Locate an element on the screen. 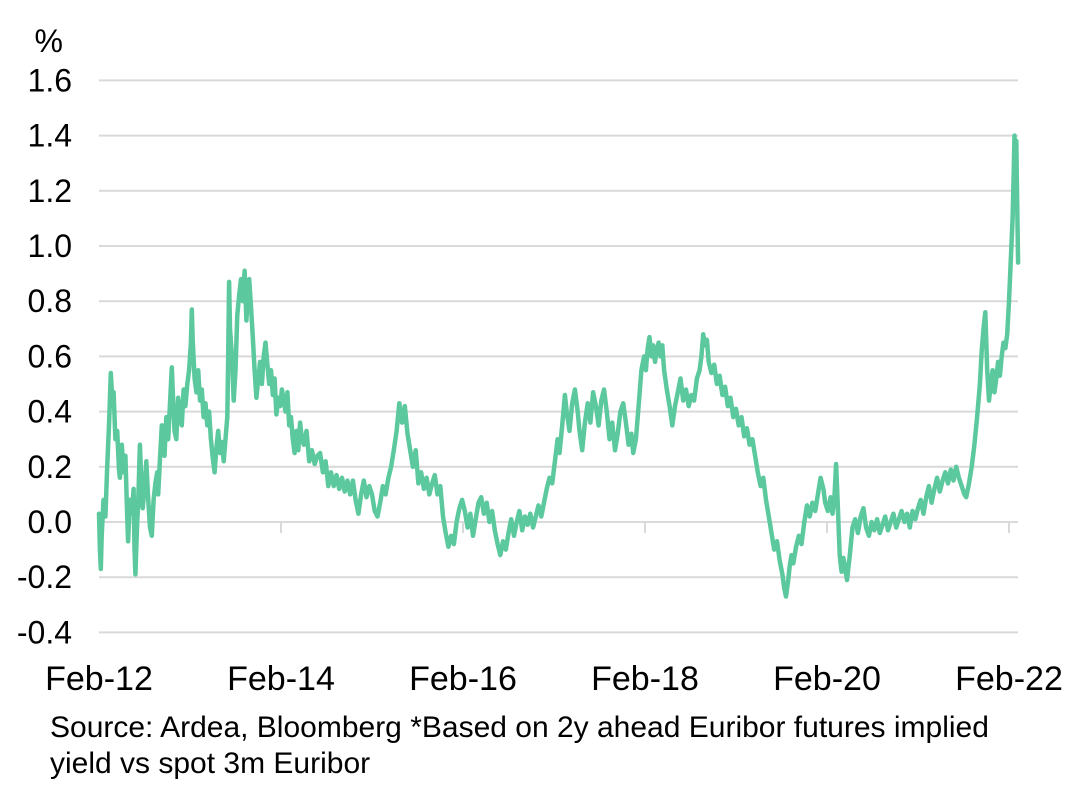 Image resolution: width=1079 pixels, height=794 pixels. x-axis-label: Feb-18 is located at coordinates (645, 679).